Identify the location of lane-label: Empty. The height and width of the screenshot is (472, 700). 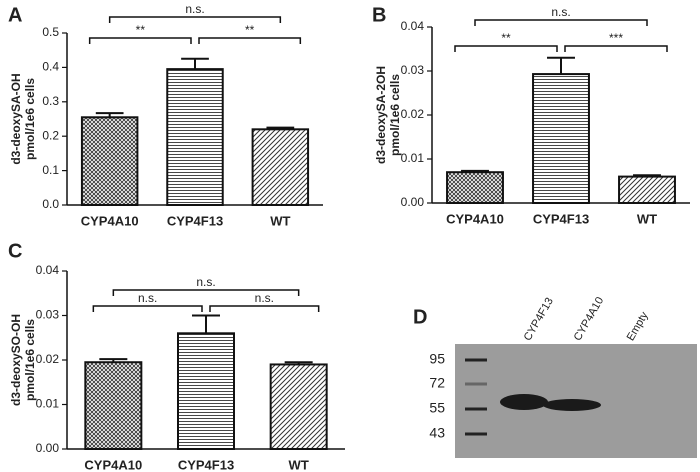
(638, 326).